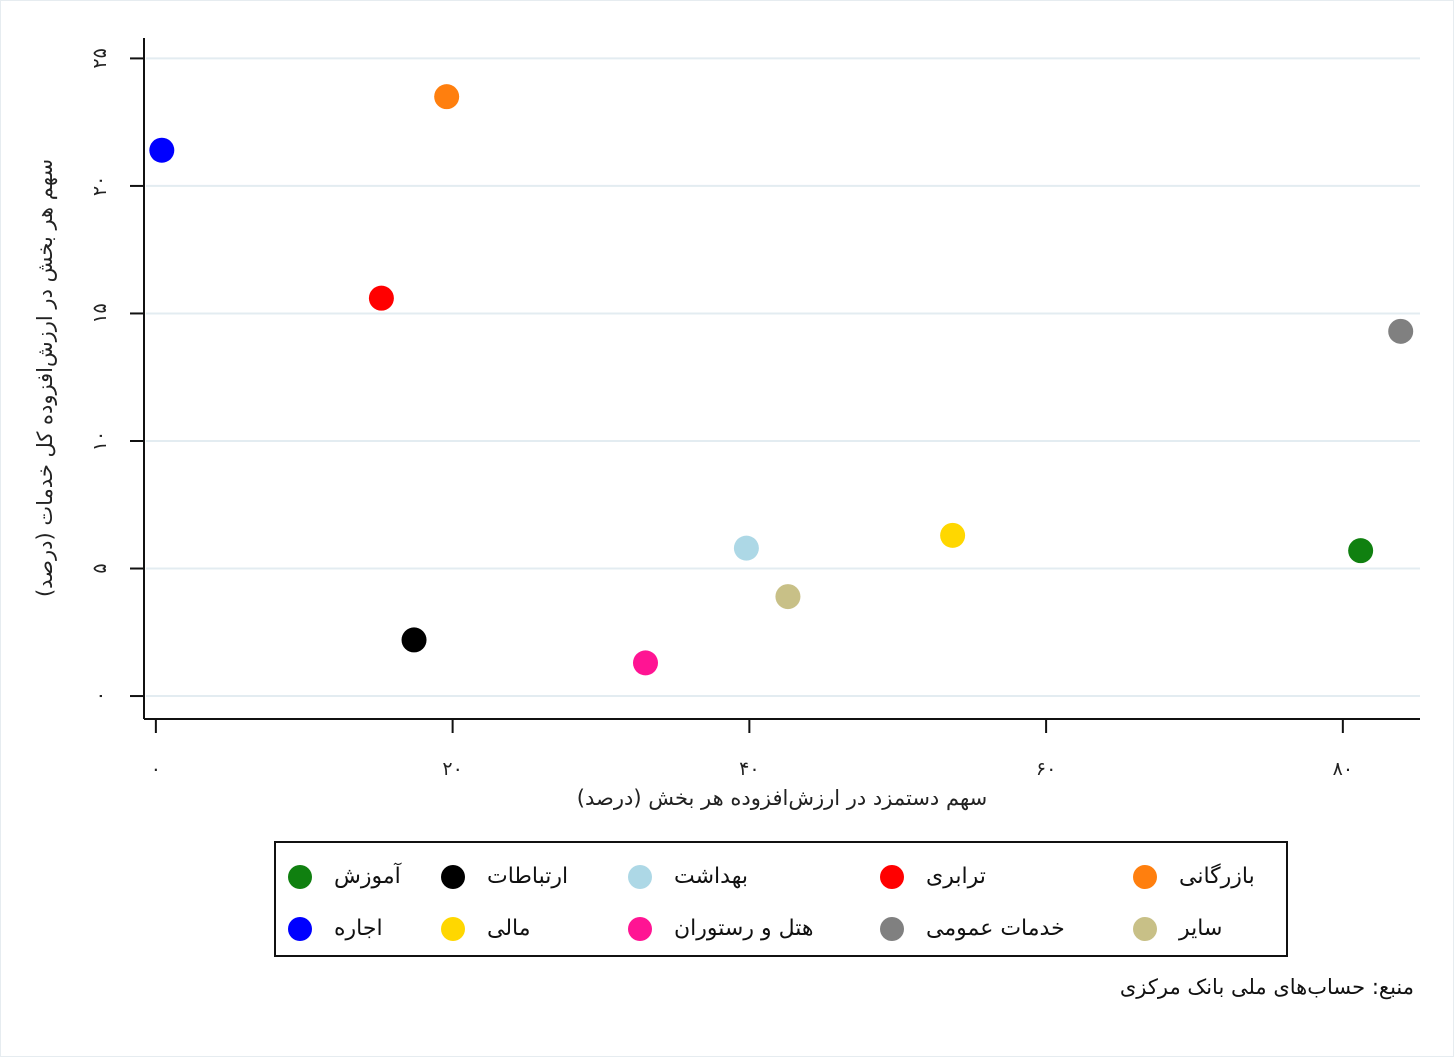 This screenshot has height=1059, width=1456. I want to click on legend-label: اجاره, so click(358, 928).